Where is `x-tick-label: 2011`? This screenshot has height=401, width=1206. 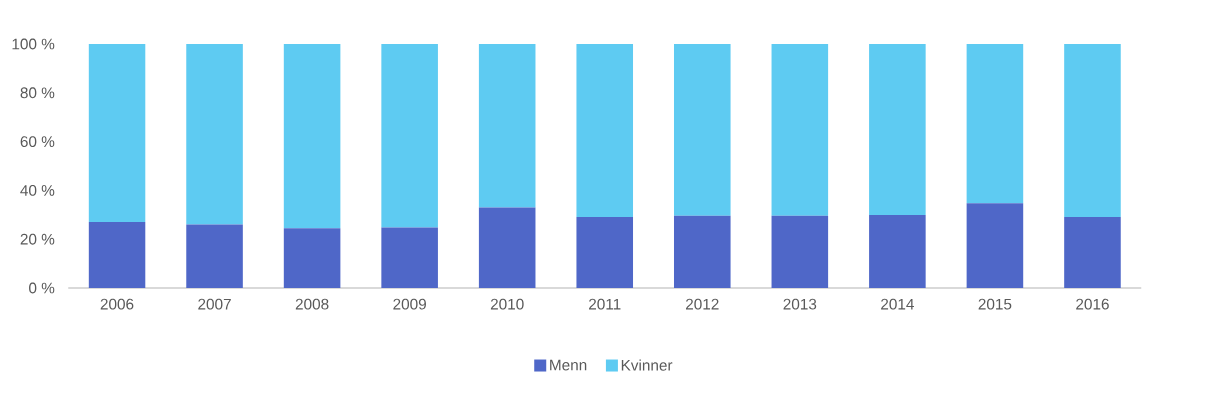
x-tick-label: 2011 is located at coordinates (605, 304).